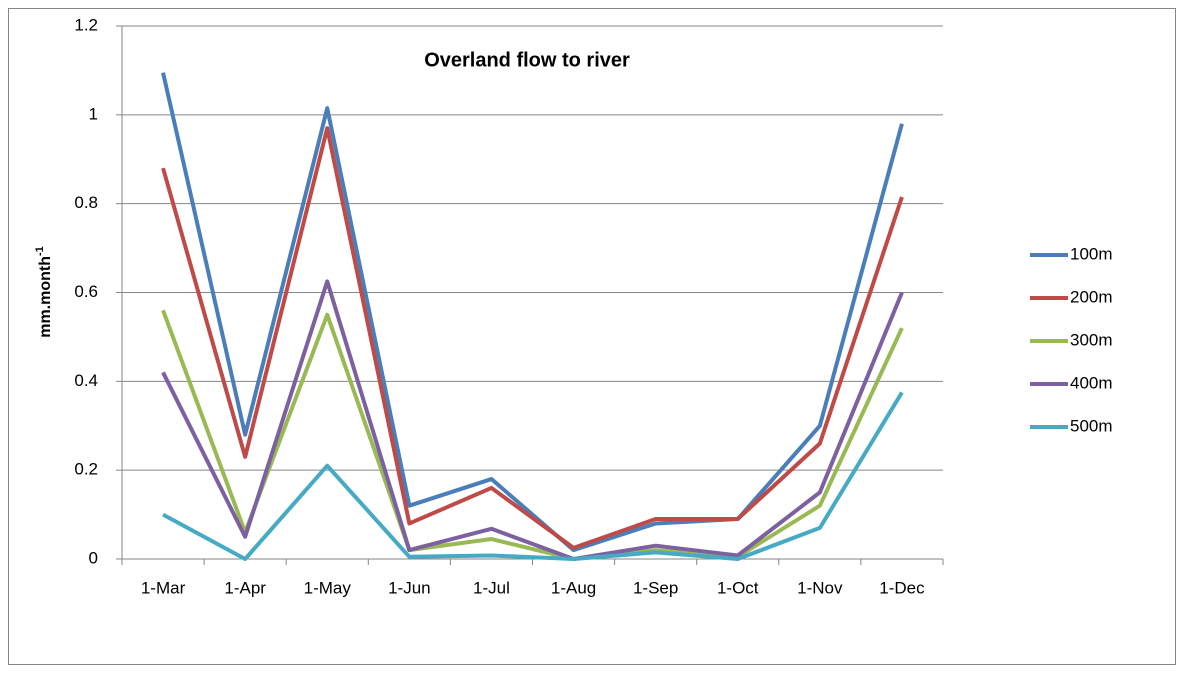  Describe the element at coordinates (1091, 382) in the screenshot. I see `legend-label: 400m` at that location.